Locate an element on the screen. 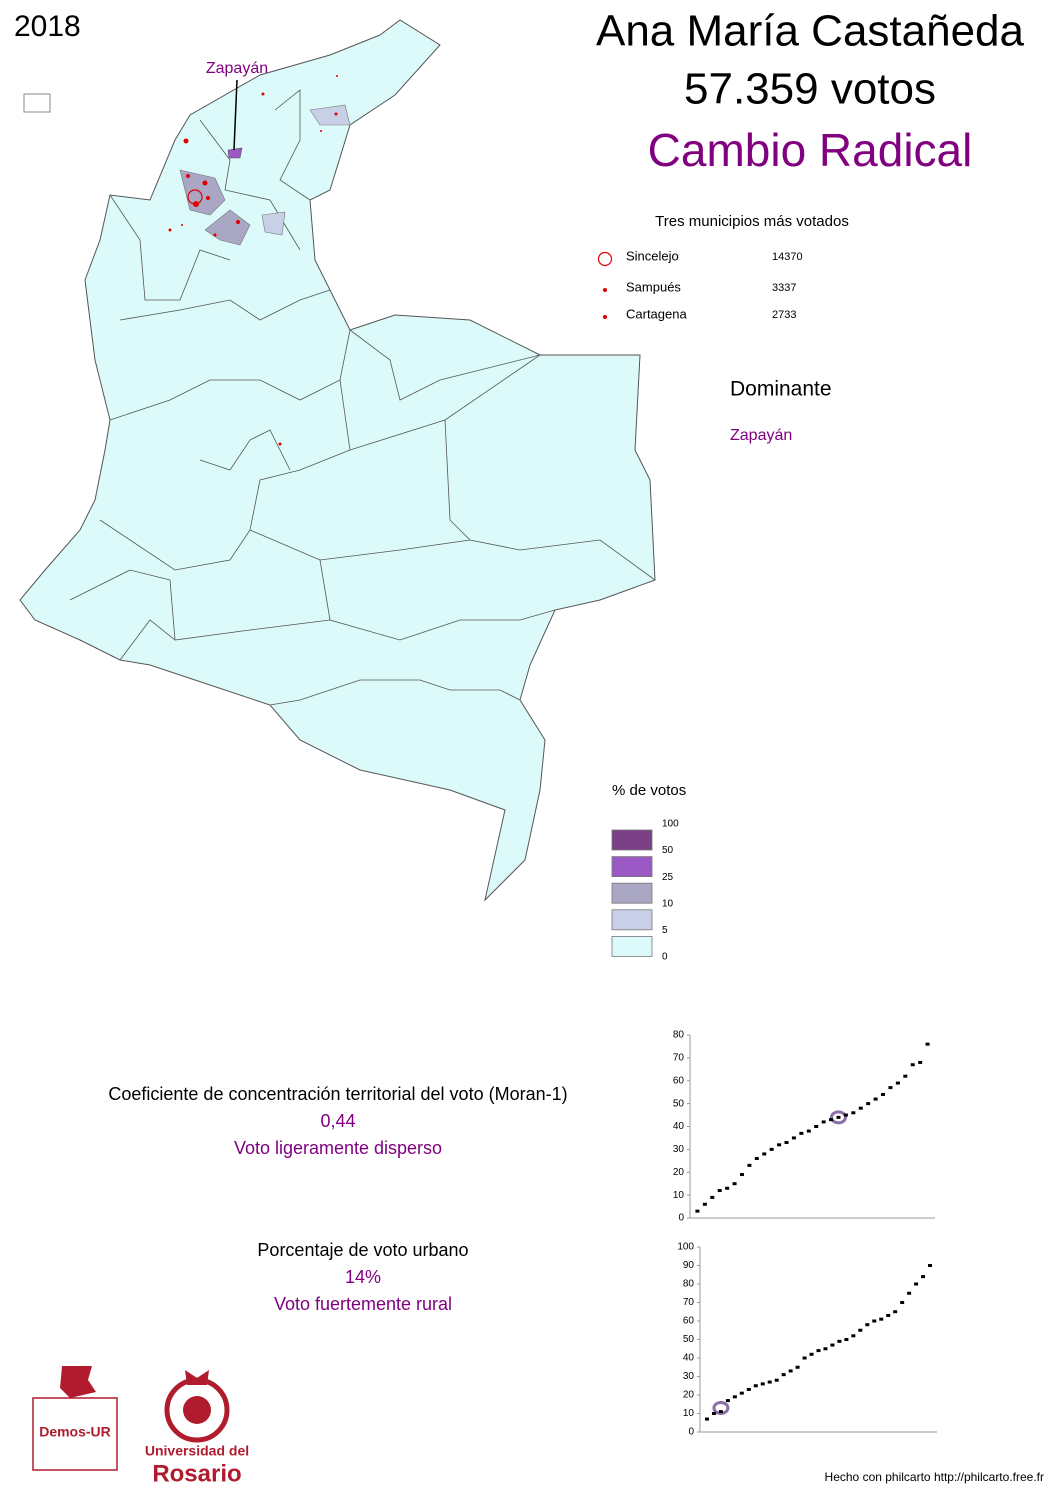 The height and width of the screenshot is (1493, 1056). callout-line is located at coordinates (235, 115).